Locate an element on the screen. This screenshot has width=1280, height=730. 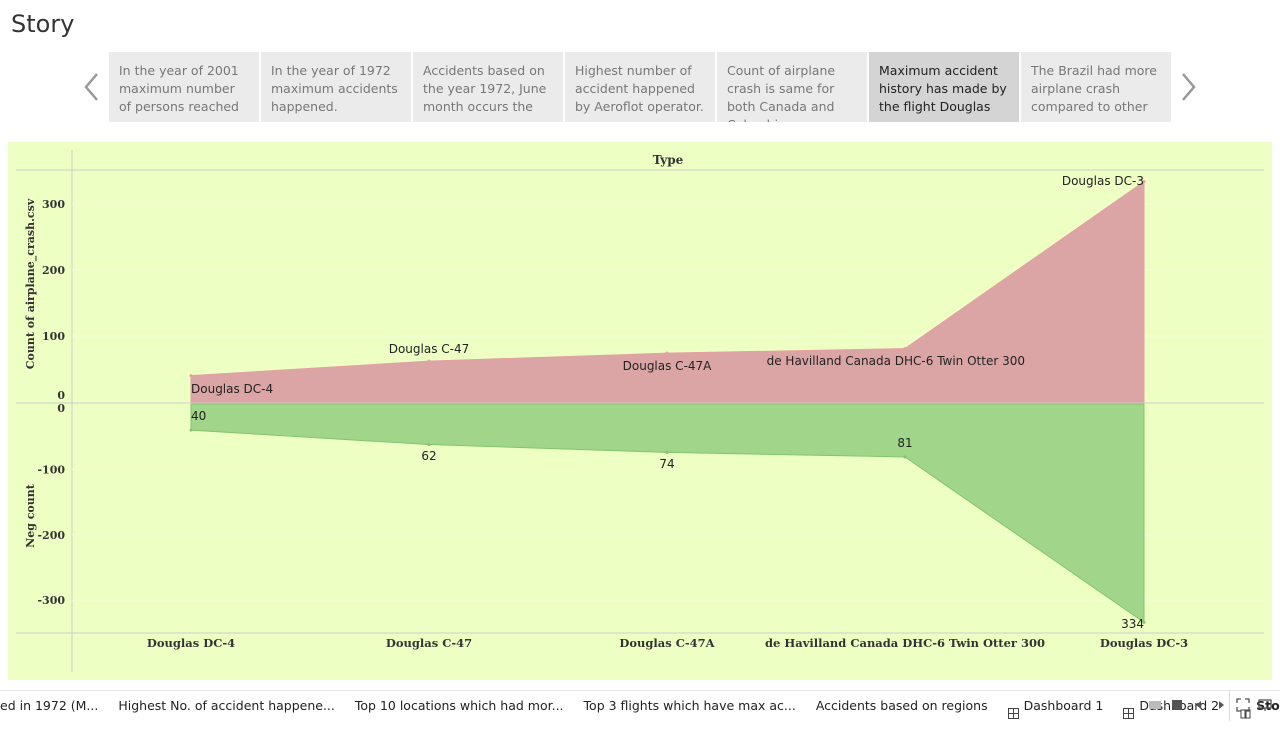
y-tick-label-top: 300 is located at coordinates (53, 204).